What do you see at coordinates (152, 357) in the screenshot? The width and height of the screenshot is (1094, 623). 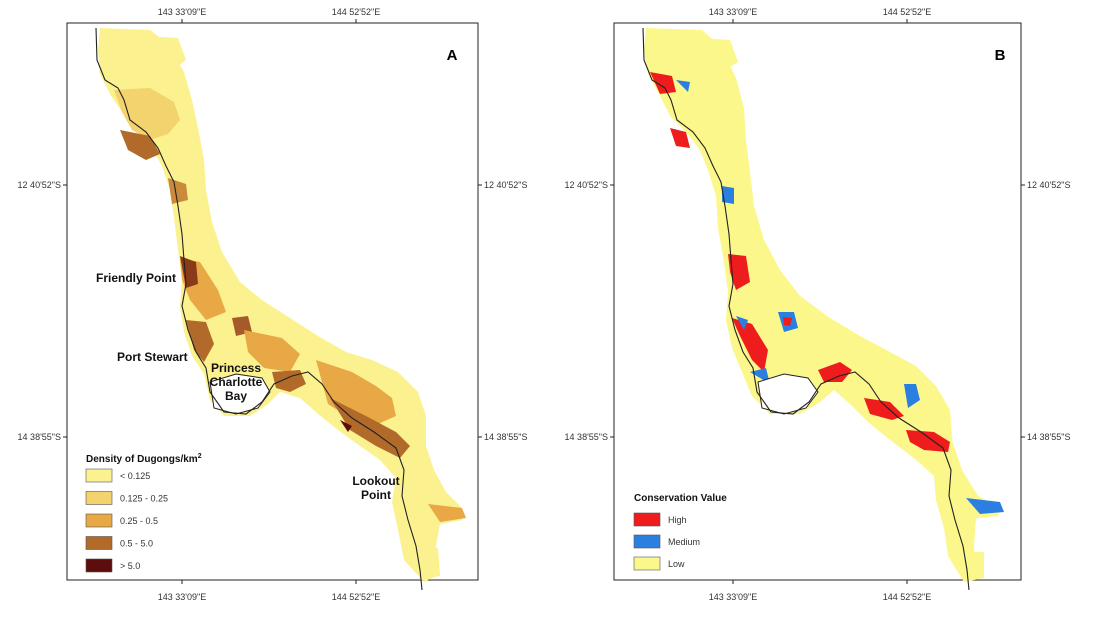 I see `place-label-port-stewart: Port Stewart` at bounding box center [152, 357].